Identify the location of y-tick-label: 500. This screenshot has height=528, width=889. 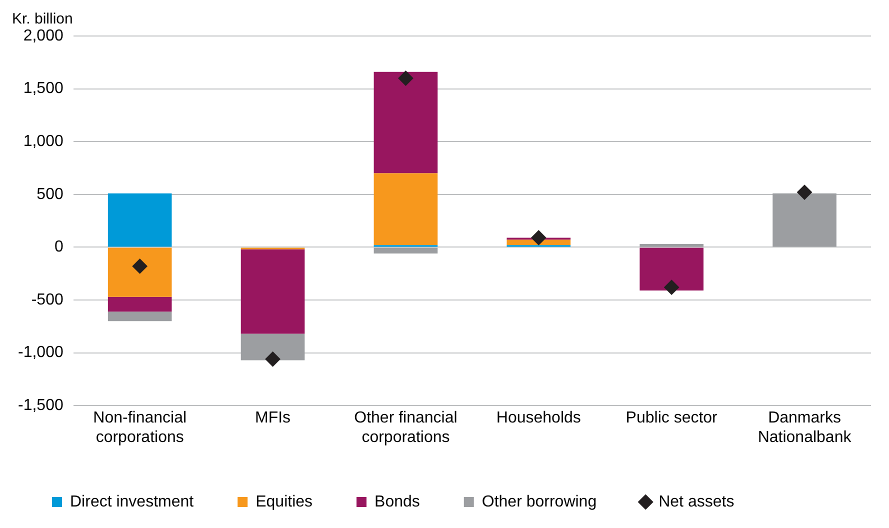
(50, 194).